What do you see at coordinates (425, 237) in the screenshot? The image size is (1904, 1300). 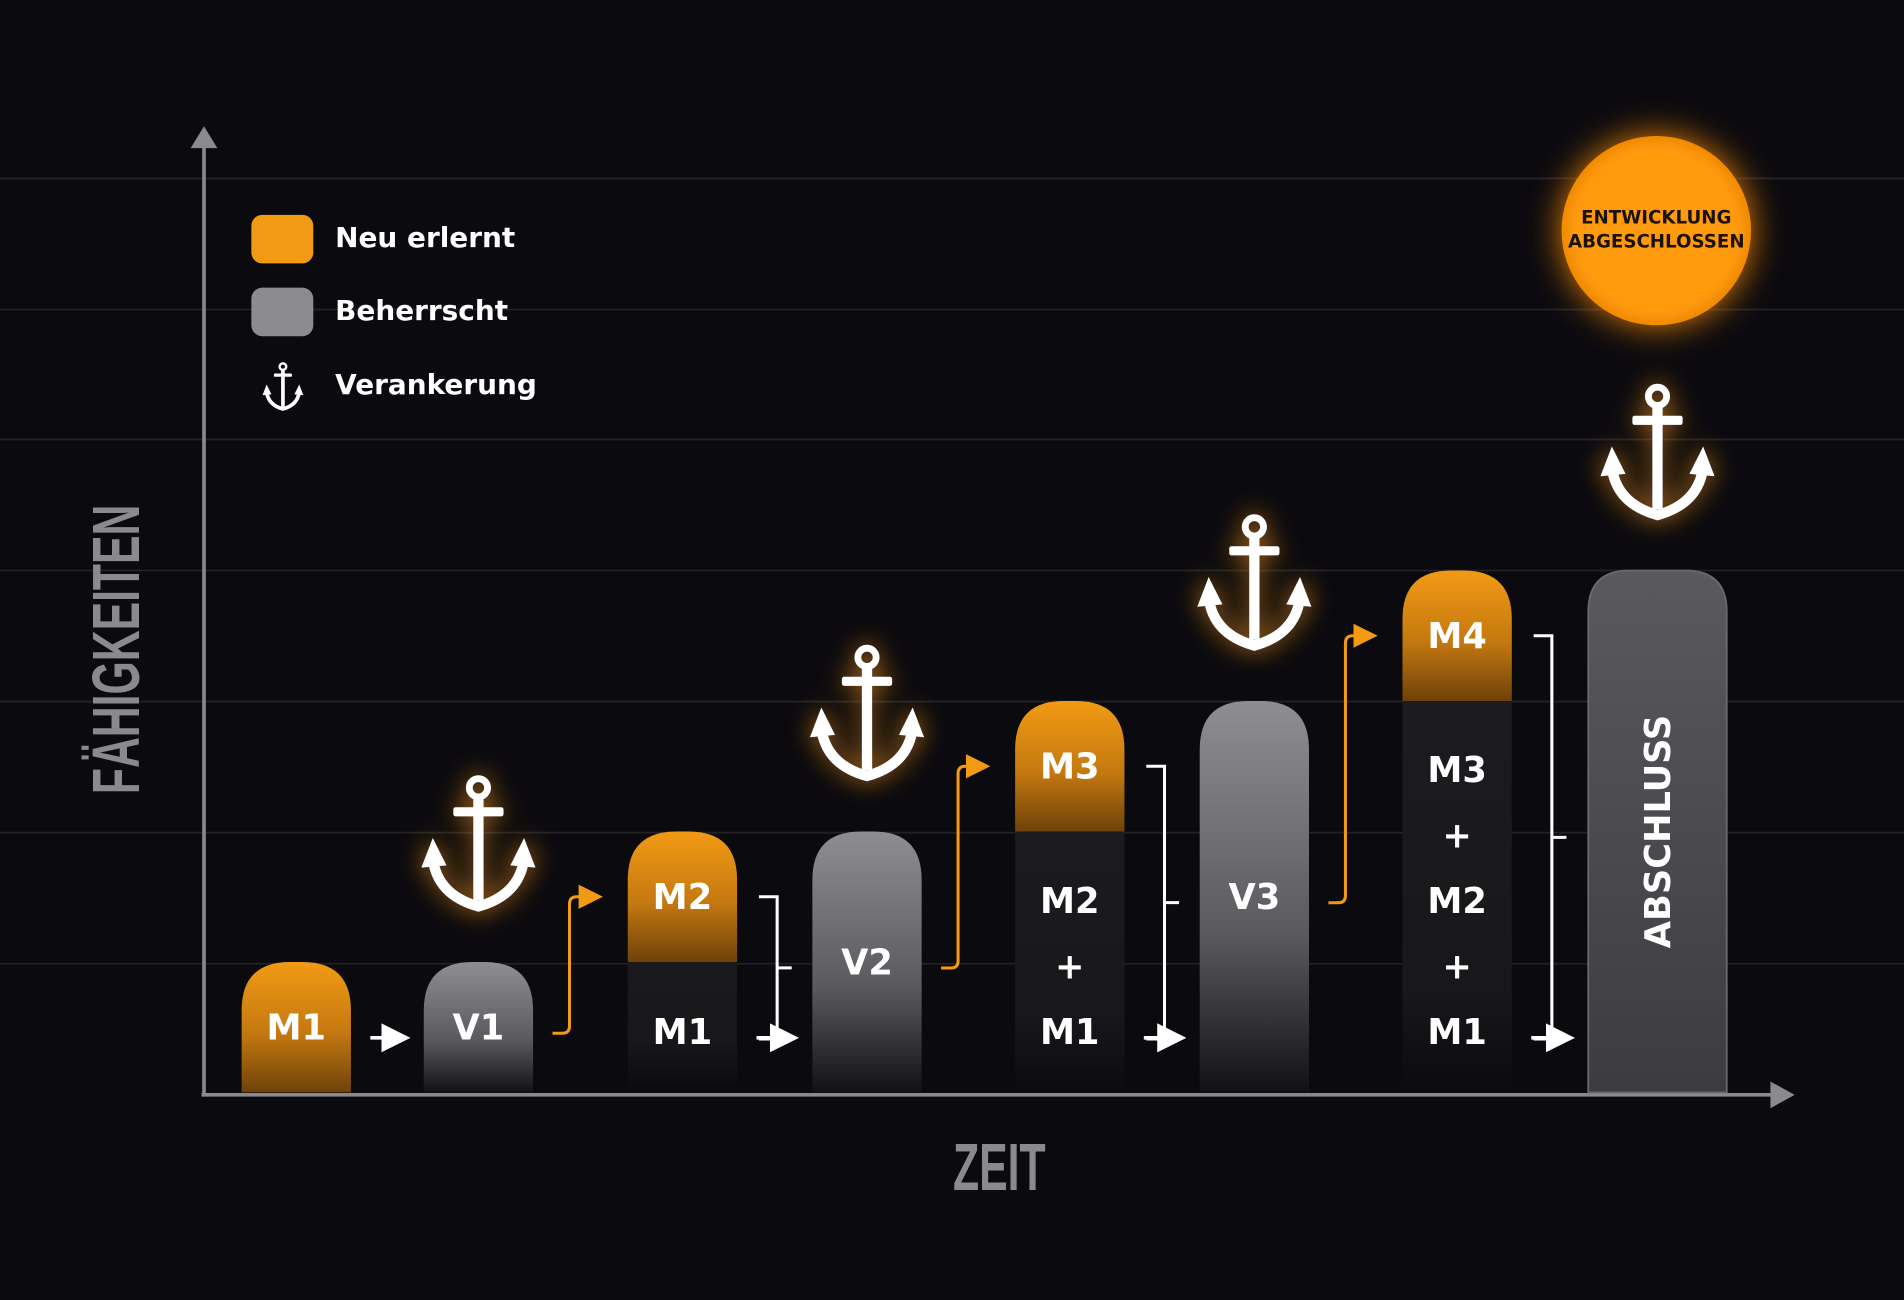 I see `legend-label: Neu erlernt` at bounding box center [425, 237].